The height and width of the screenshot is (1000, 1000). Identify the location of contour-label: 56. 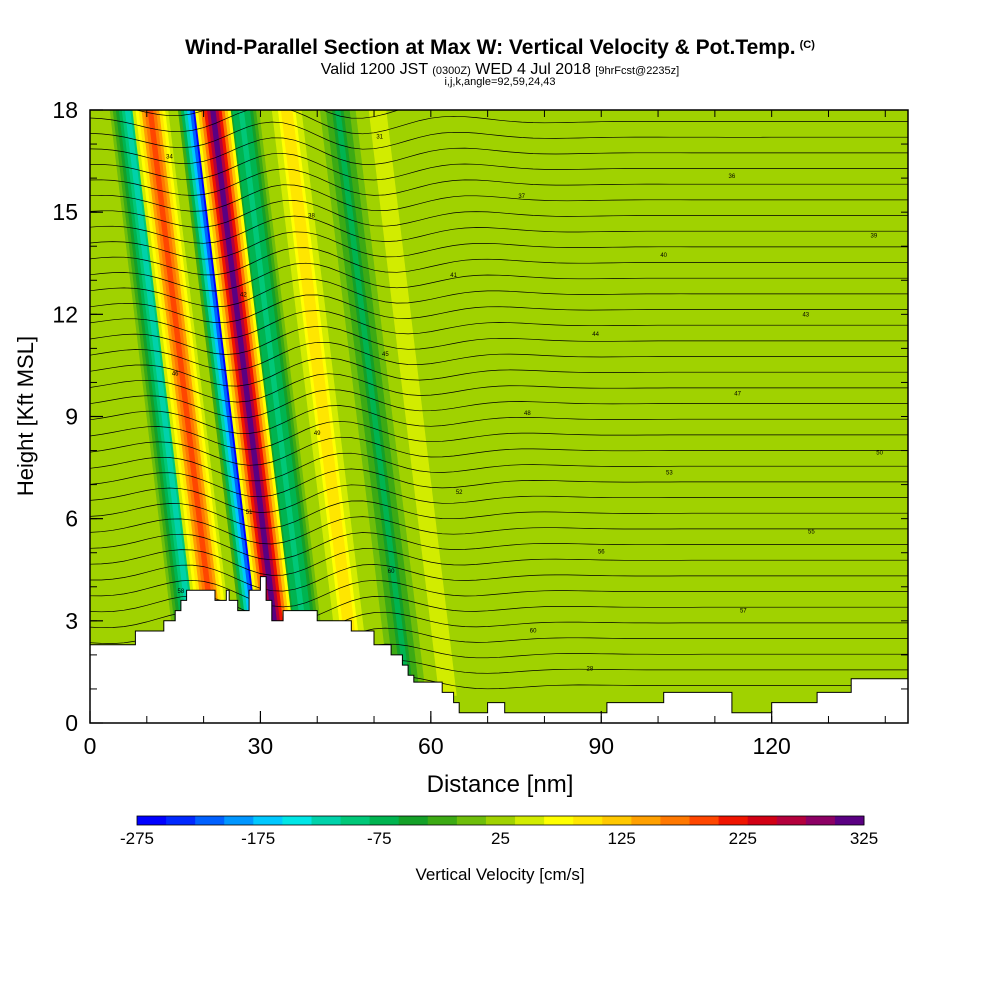
(601, 552).